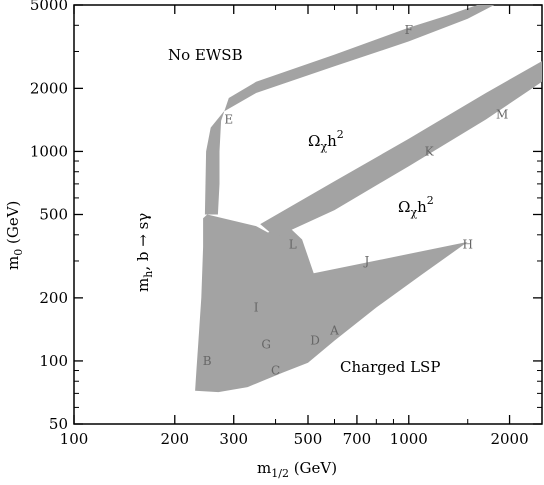 The height and width of the screenshot is (485, 544). I want to click on y-tick-label: 500, so click(53, 215).